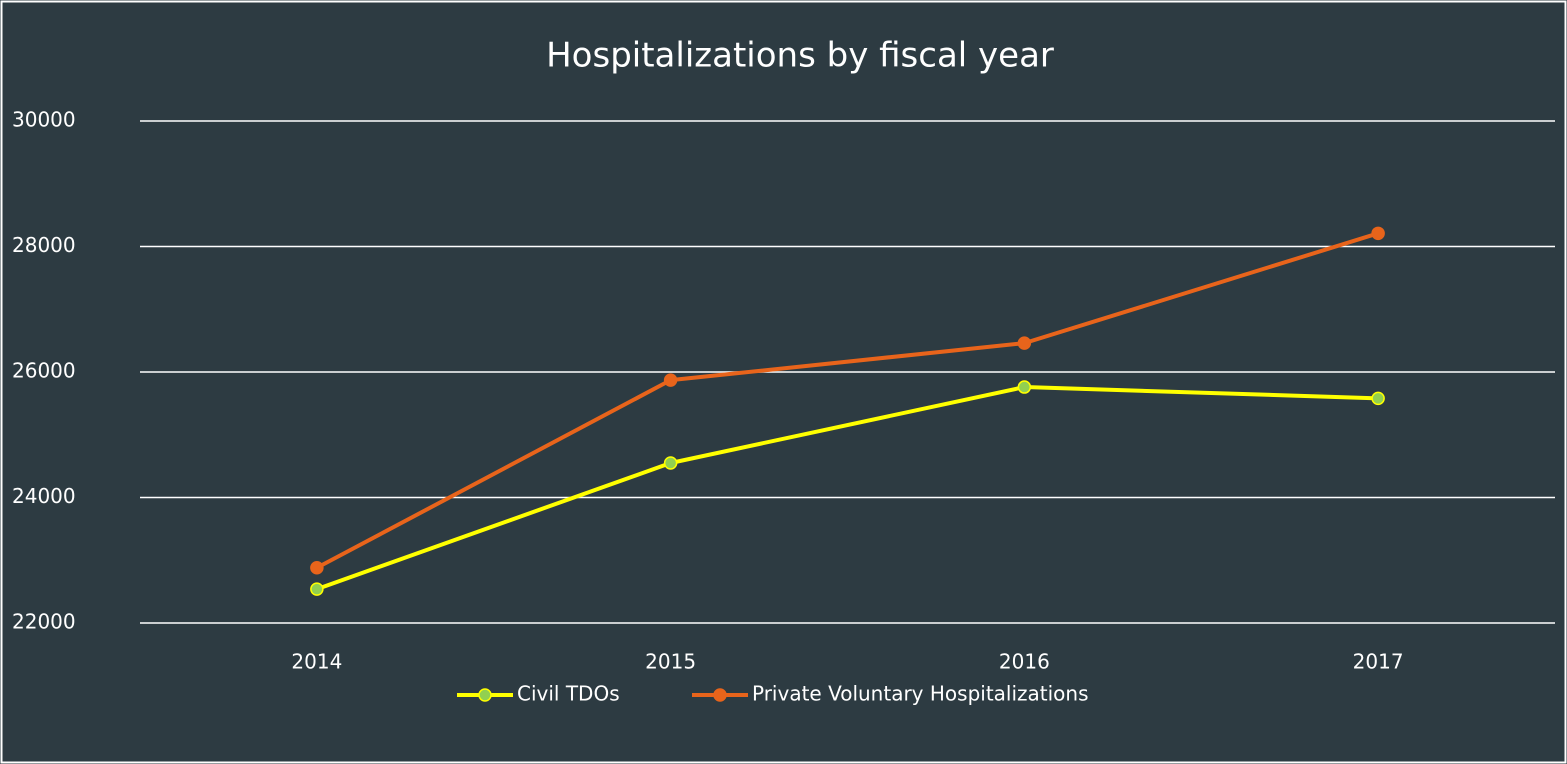 The image size is (1567, 764). Describe the element at coordinates (1378, 662) in the screenshot. I see `x-tick-label: 2017` at that location.